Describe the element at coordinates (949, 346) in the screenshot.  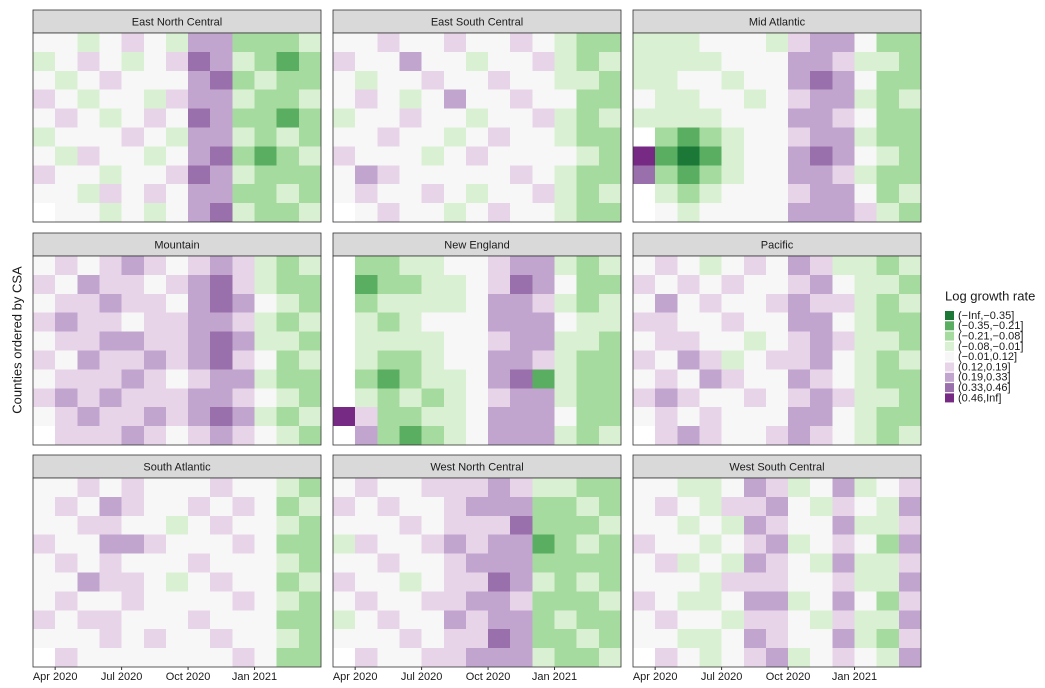
I see `legend-swatch` at that location.